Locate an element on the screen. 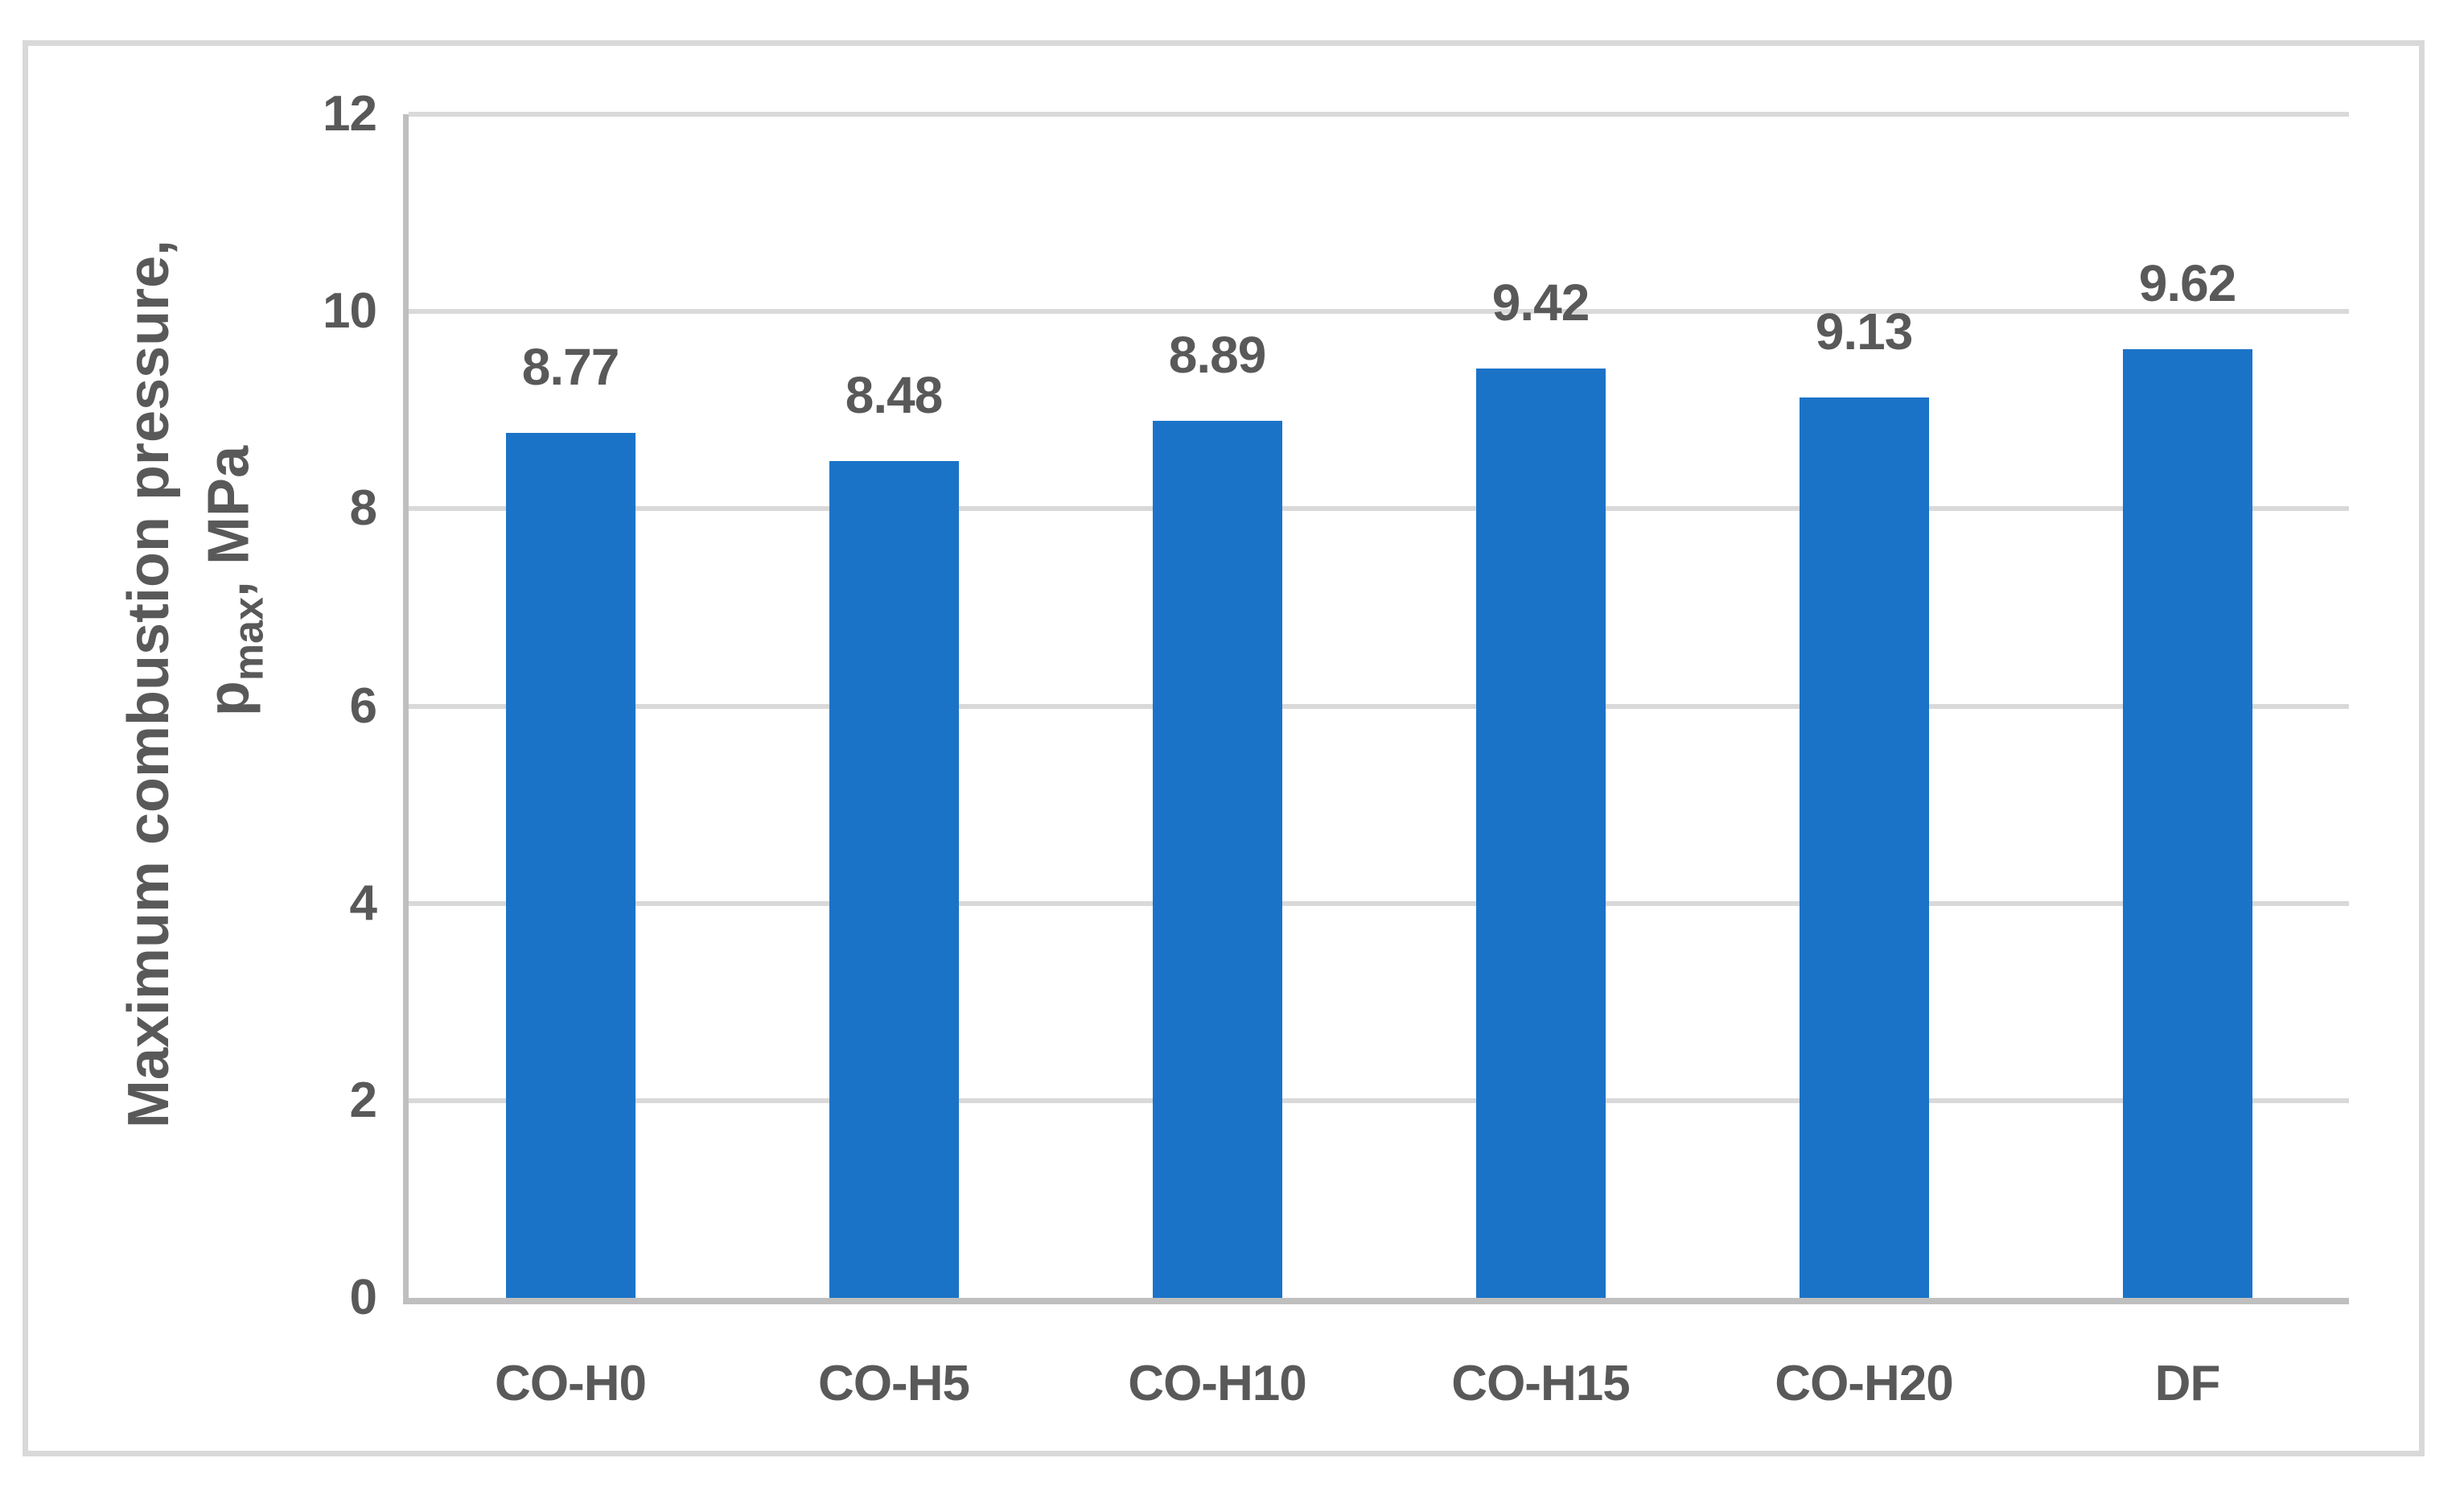 This screenshot has height=1495, width=2464. data-label-co-h5: 8.48 is located at coordinates (894, 395).